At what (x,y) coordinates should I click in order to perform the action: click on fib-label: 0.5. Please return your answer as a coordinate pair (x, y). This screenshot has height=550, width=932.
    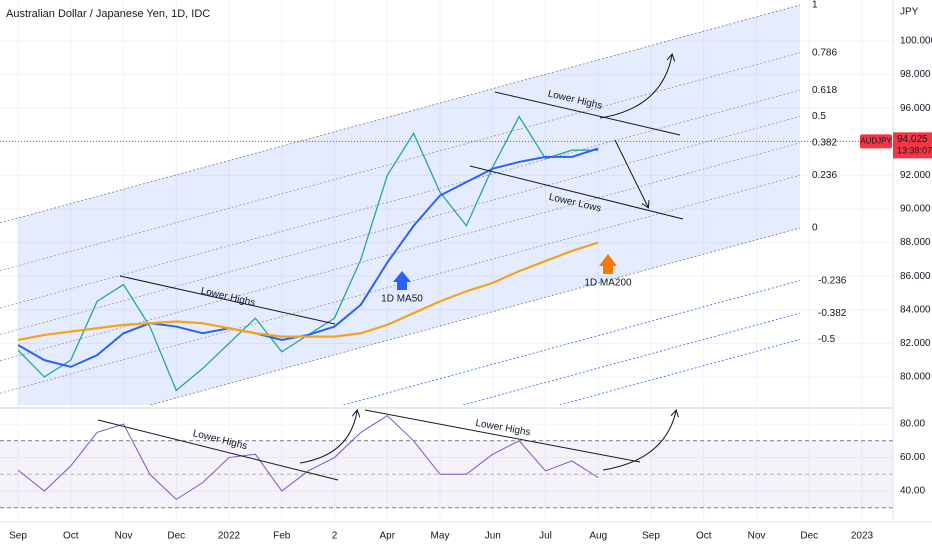
    Looking at the image, I should click on (819, 116).